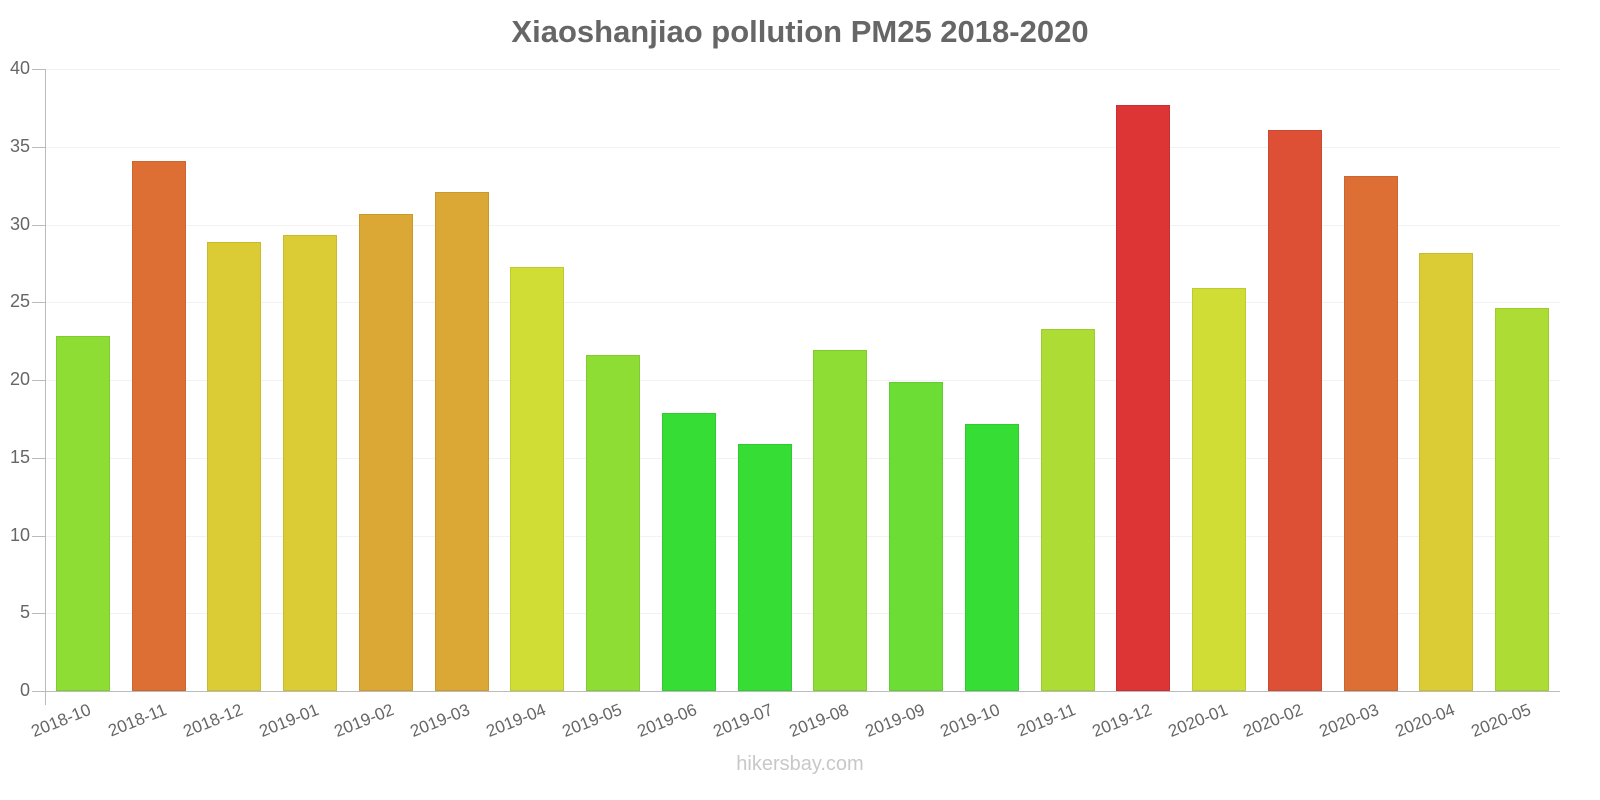 The image size is (1600, 800). I want to click on y-tick-label: 40, so click(19, 68).